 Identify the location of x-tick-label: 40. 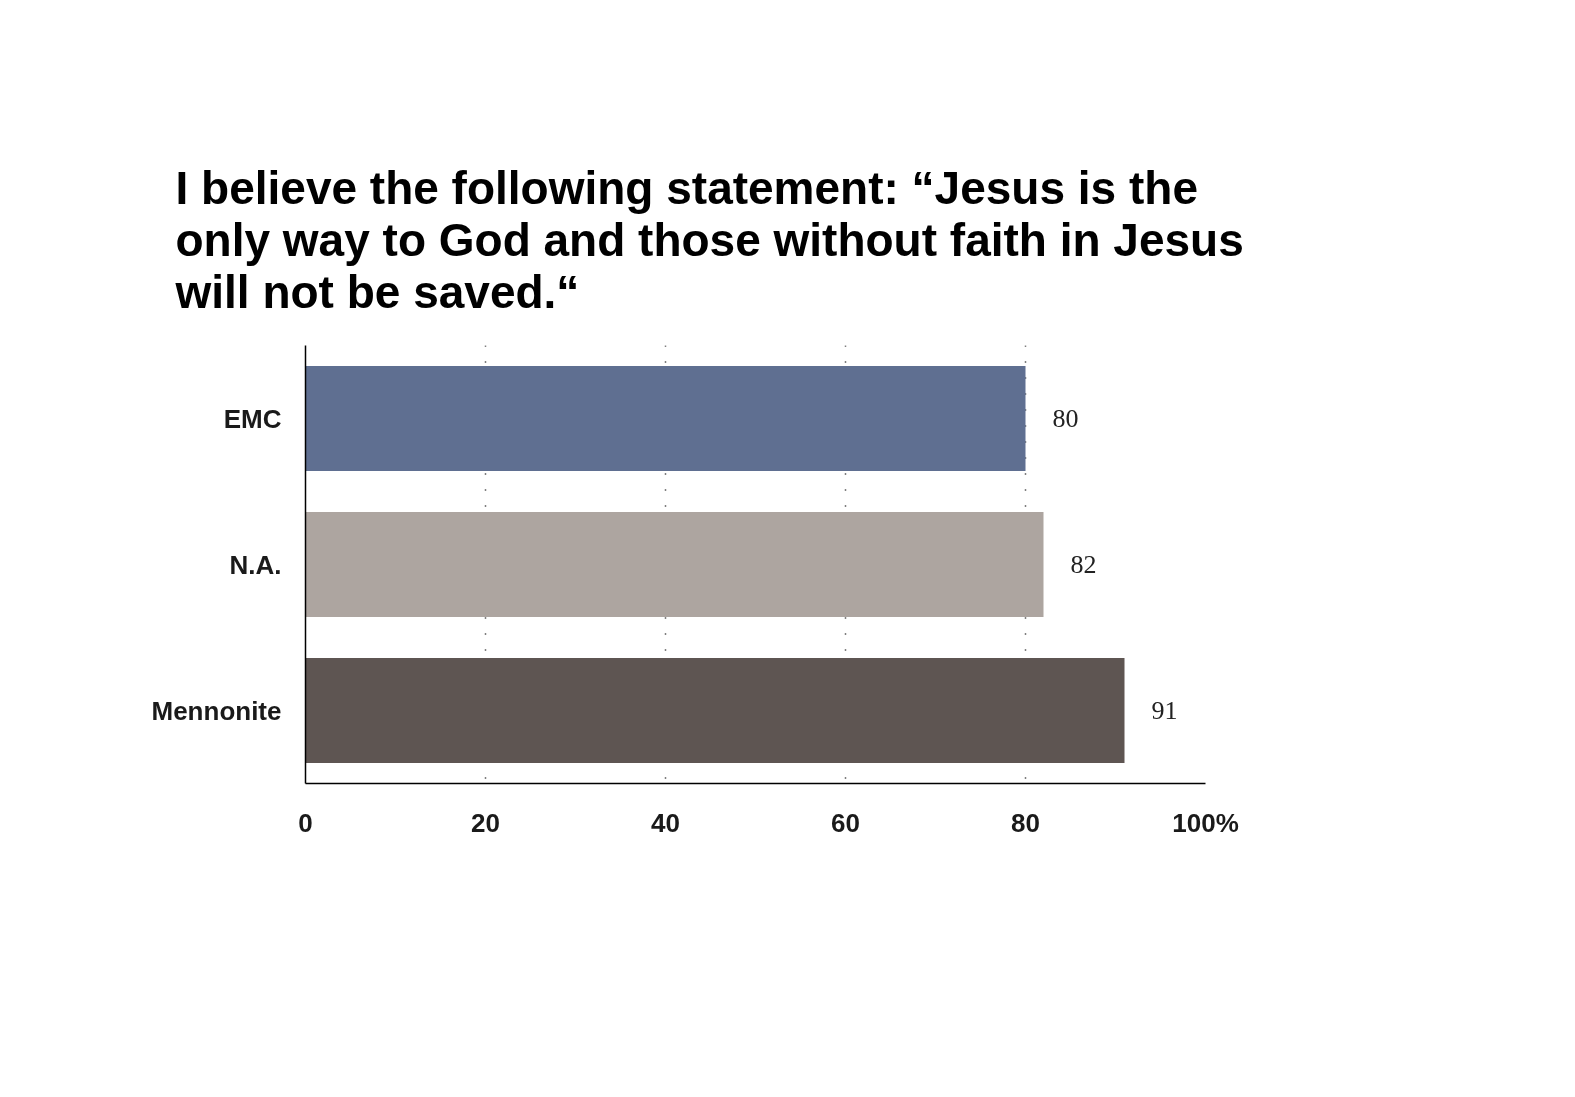
(665, 822).